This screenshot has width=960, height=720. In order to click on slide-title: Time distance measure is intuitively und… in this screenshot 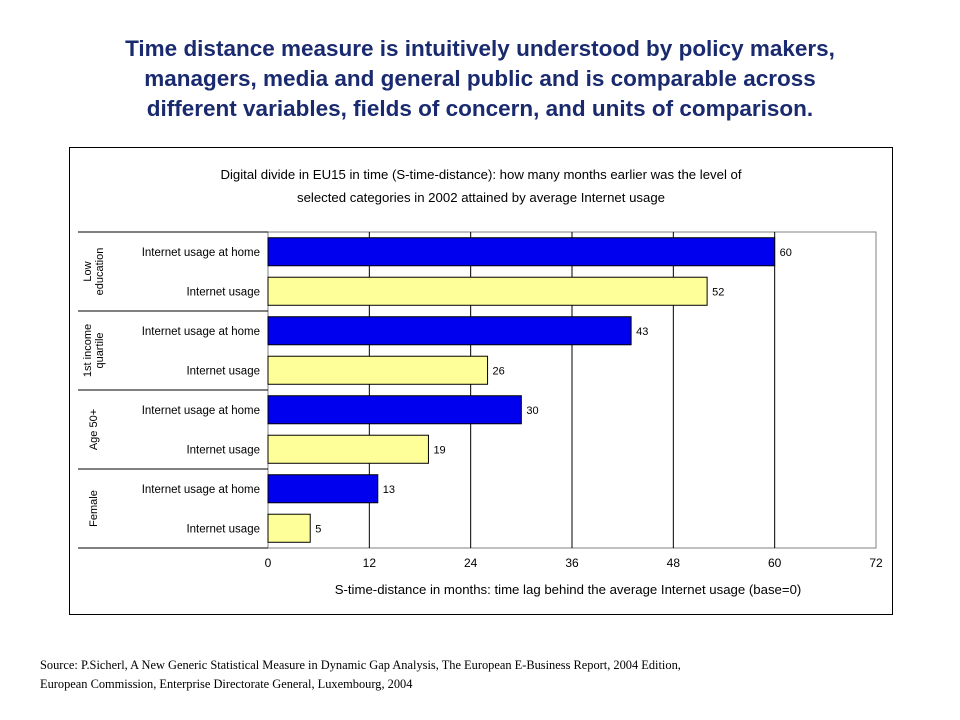, I will do `click(480, 79)`.